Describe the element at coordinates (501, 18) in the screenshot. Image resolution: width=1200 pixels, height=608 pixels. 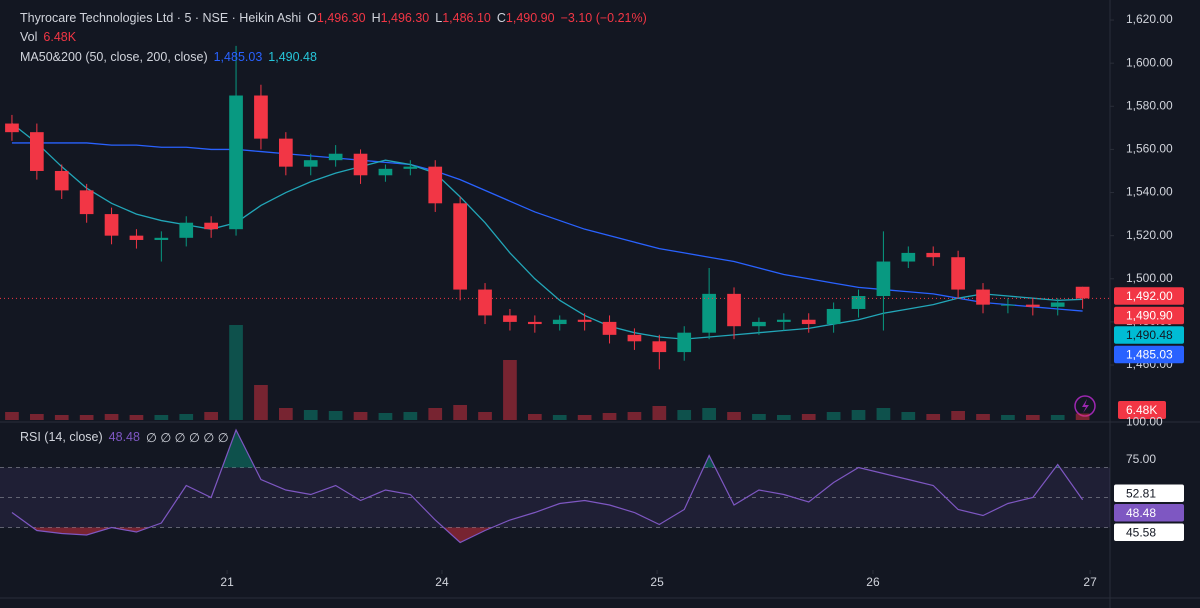
I see `ohlc-label: C` at that location.